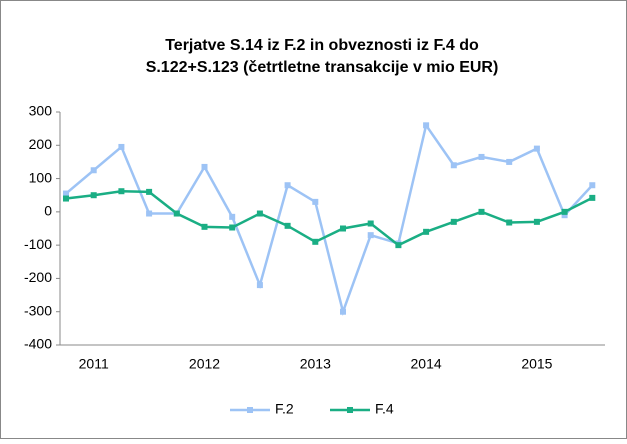  Describe the element at coordinates (315, 364) in the screenshot. I see `x-tick-label: 2013` at that location.